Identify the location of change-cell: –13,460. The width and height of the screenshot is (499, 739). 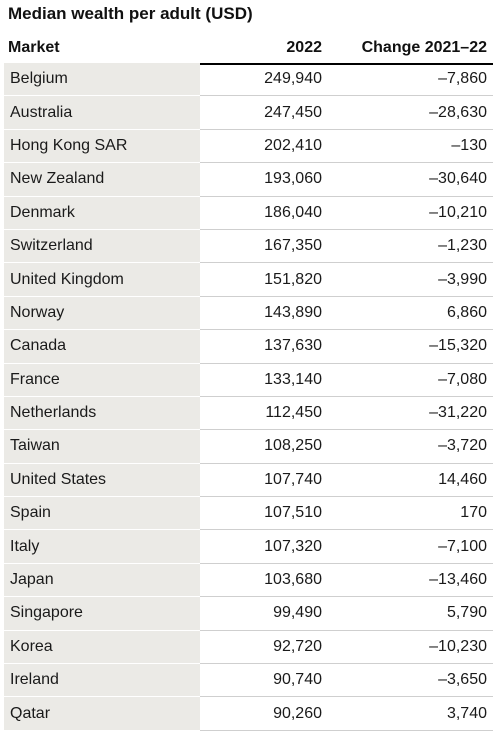
(410, 581).